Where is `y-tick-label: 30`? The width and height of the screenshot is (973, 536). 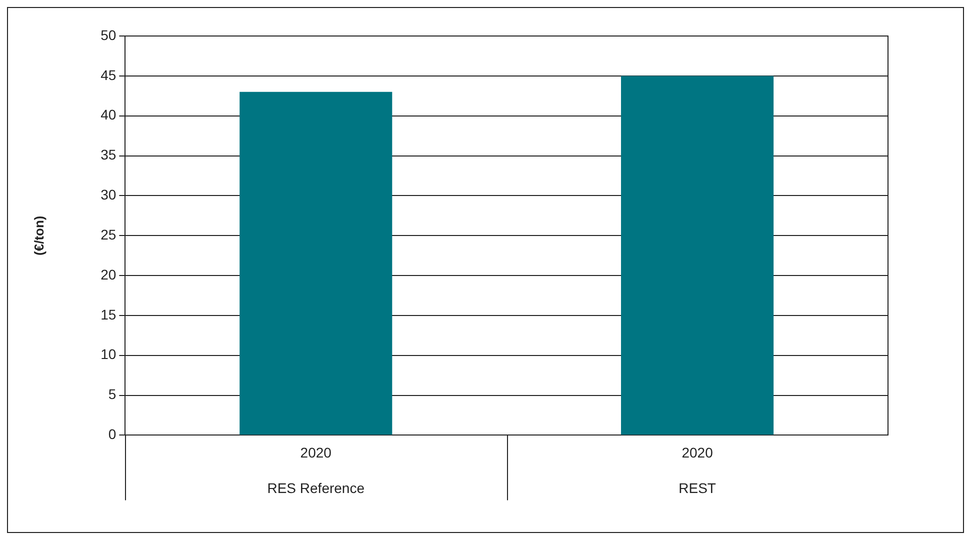
y-tick-label: 30 is located at coordinates (108, 194).